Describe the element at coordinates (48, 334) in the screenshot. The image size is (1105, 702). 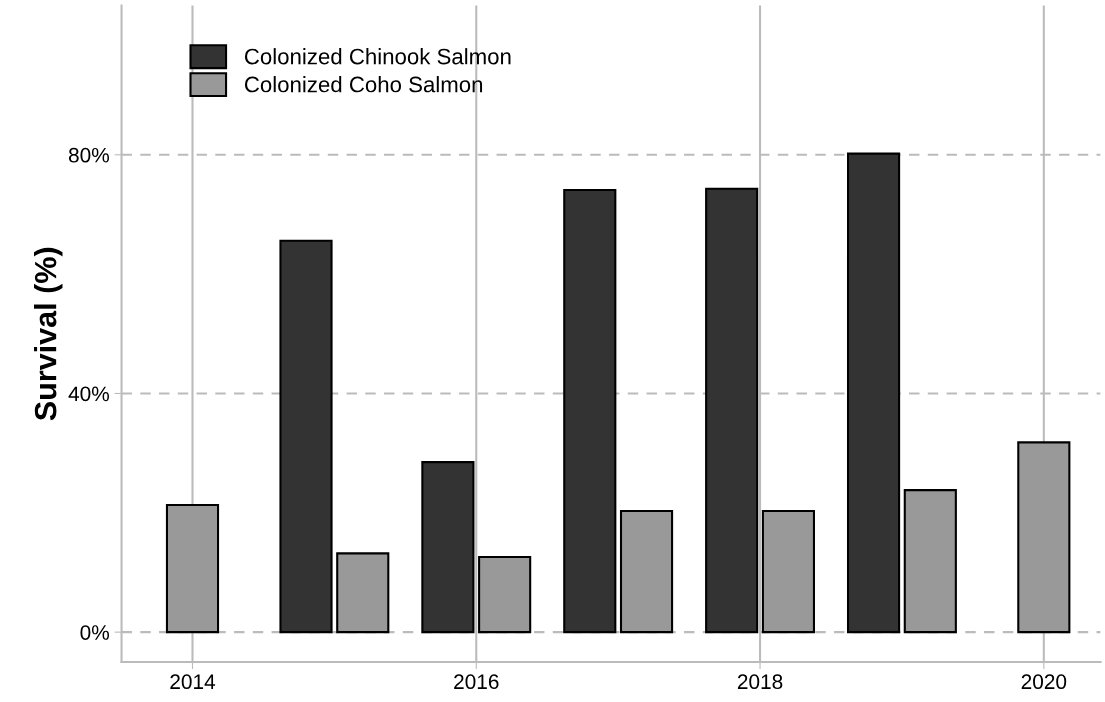
I see `y-axis-title: Survival (%)` at that location.